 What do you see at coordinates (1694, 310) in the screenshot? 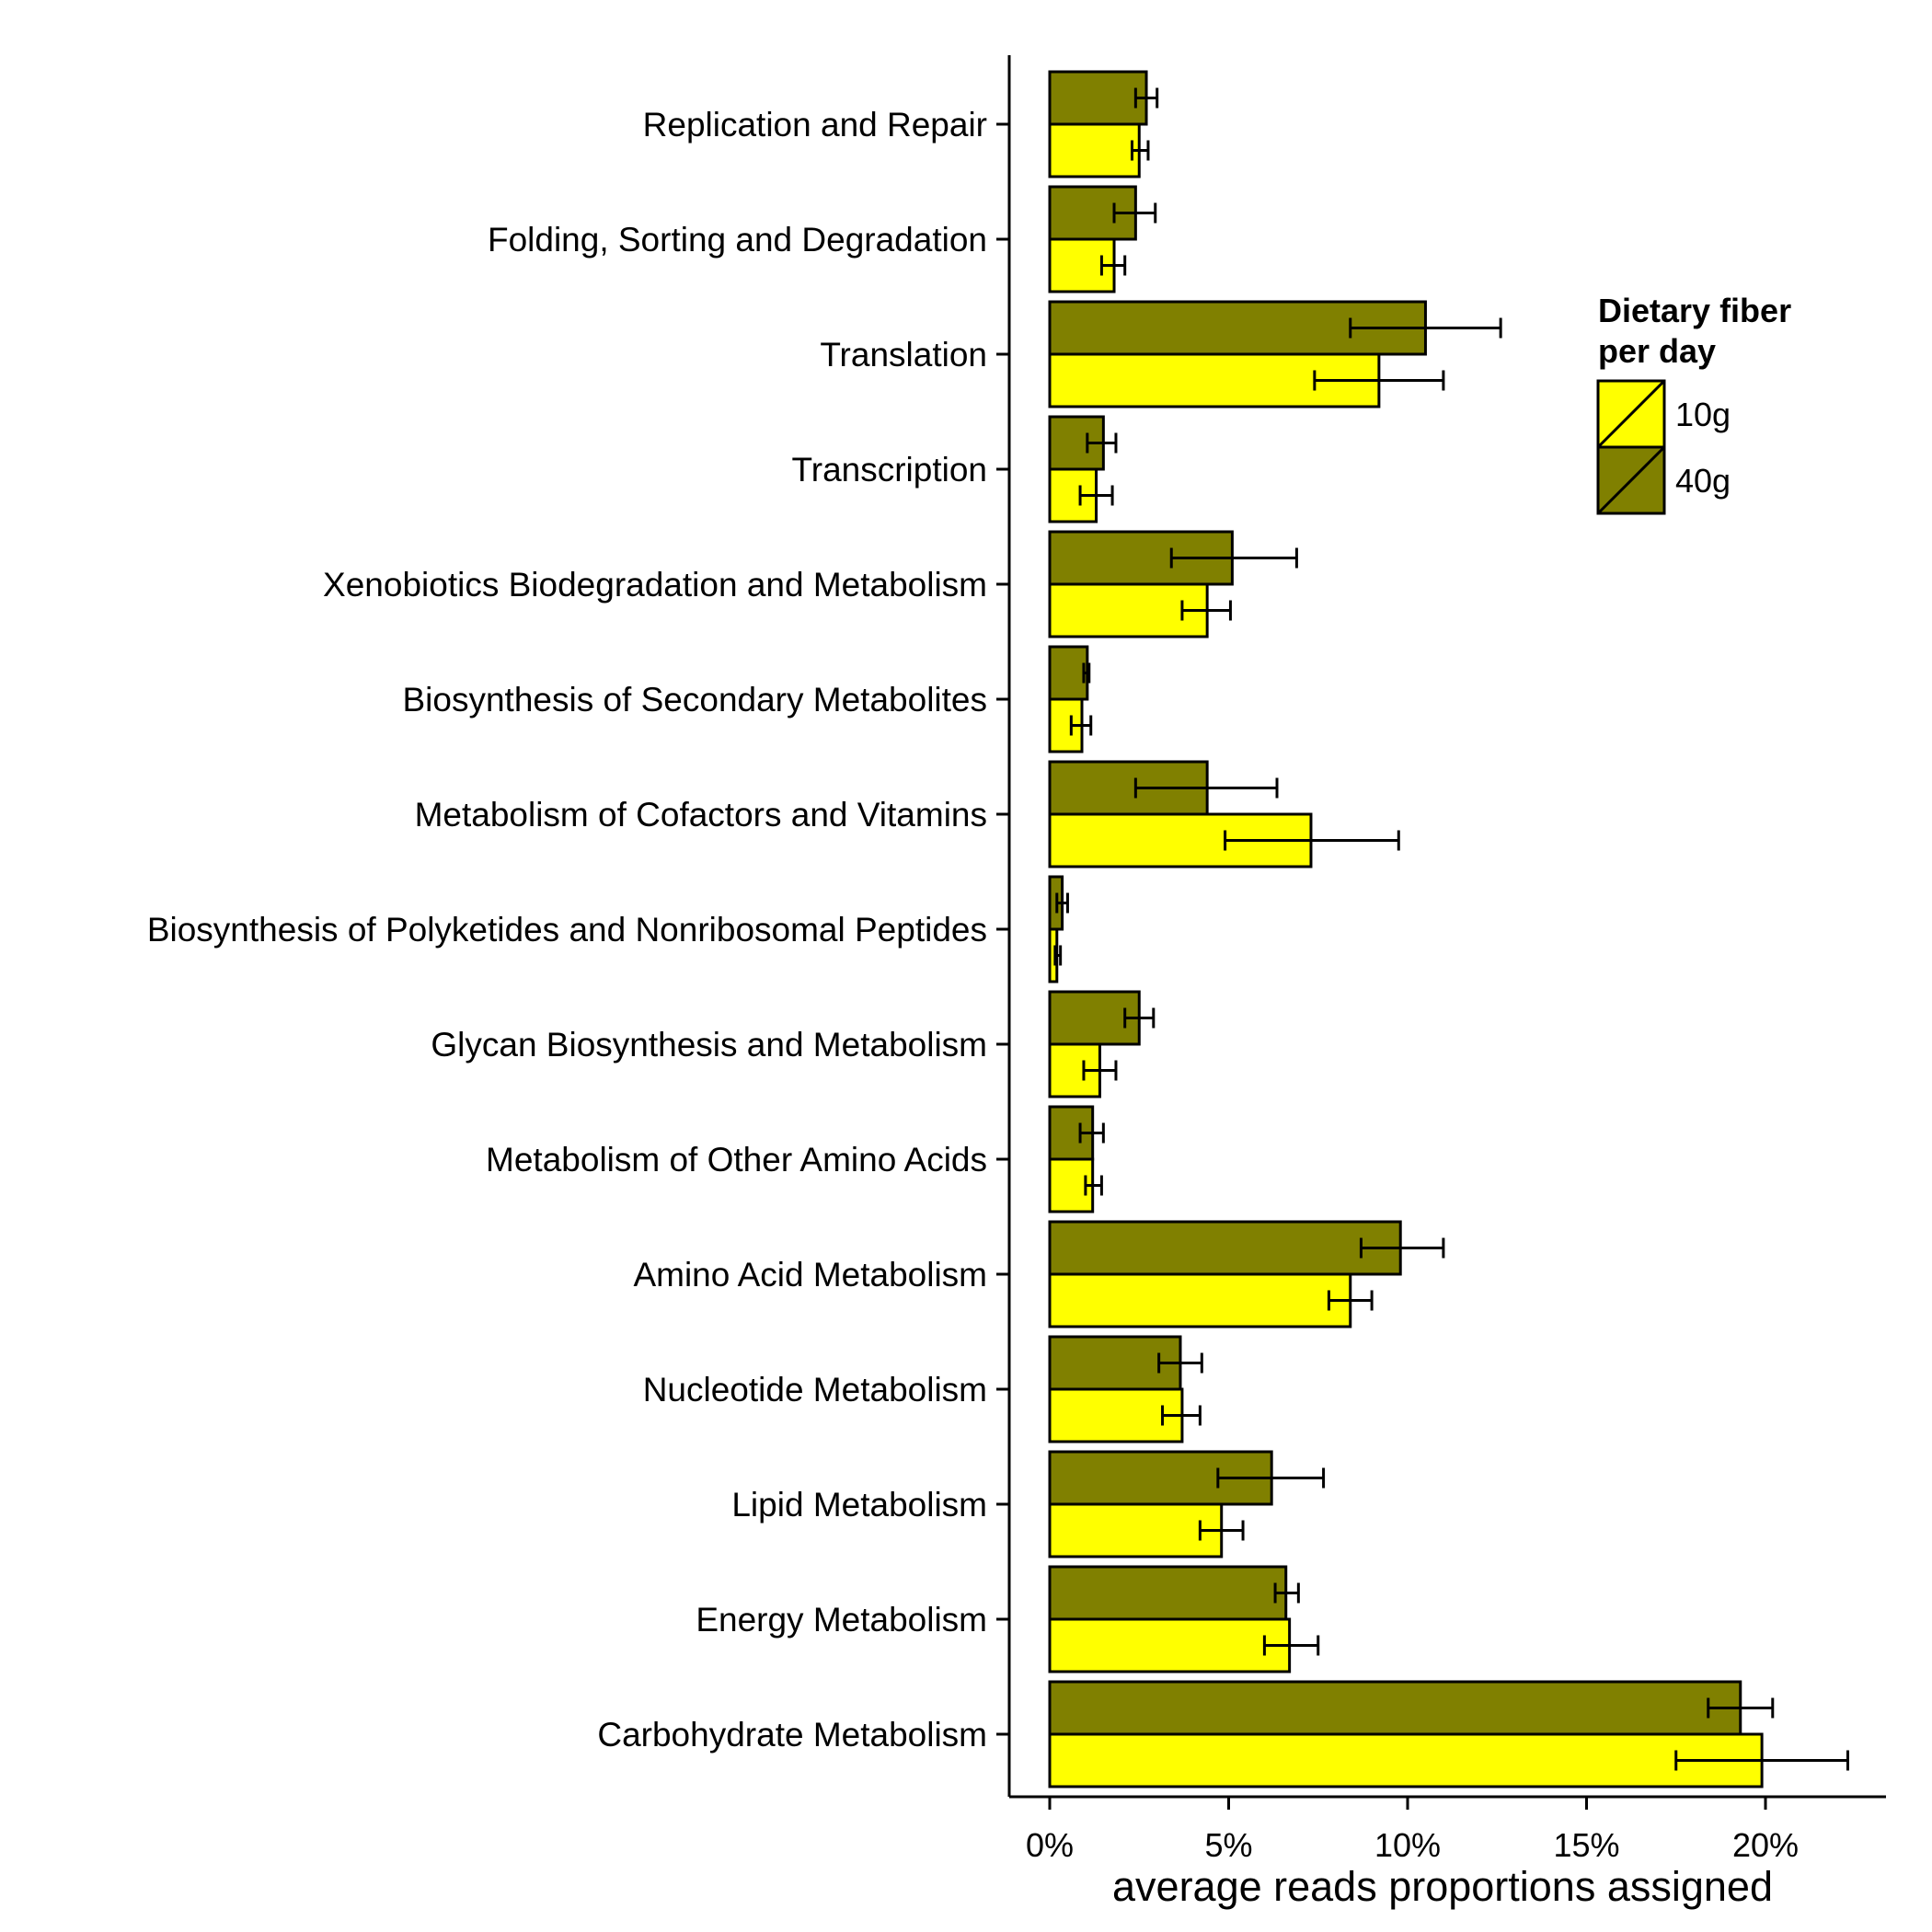
I see `legend-title: Dietary fiber` at bounding box center [1694, 310].